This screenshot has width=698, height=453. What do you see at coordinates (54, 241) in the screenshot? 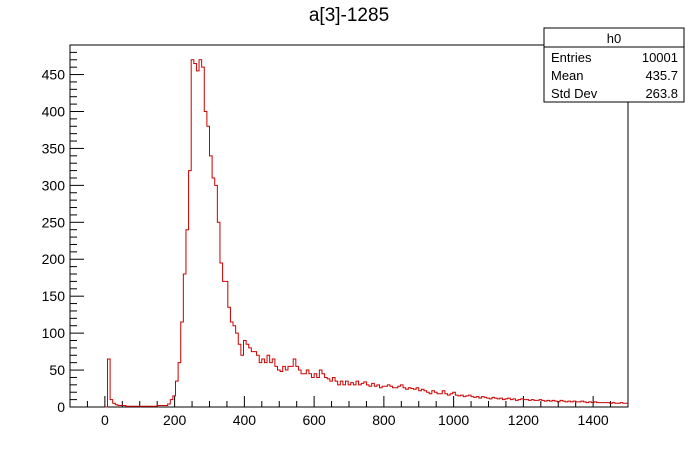
I see `y-axis-labels: 0 50 100 150 200 250 300 350 400 450` at bounding box center [54, 241].